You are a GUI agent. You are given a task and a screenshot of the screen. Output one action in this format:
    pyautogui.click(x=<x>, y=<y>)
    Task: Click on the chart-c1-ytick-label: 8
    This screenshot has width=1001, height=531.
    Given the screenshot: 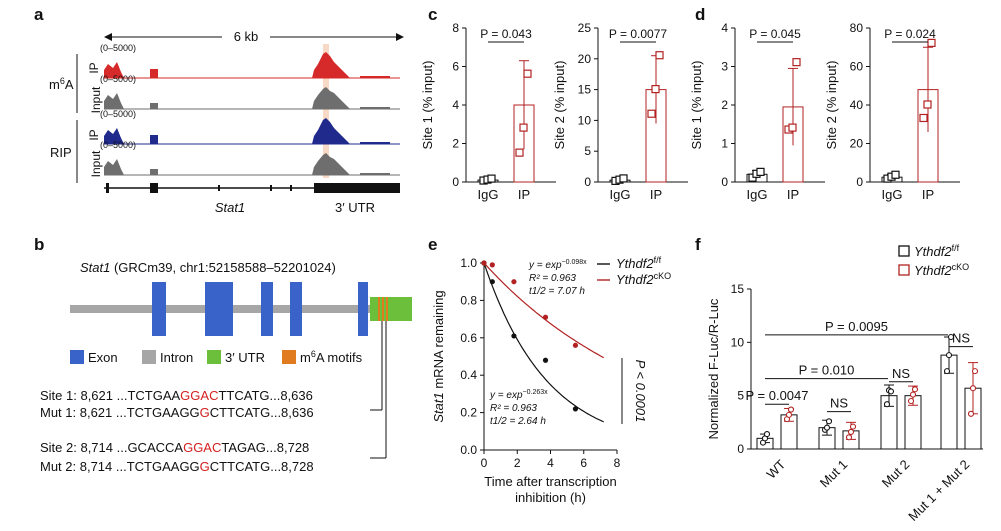 What is the action you would take?
    pyautogui.click(x=455, y=28)
    